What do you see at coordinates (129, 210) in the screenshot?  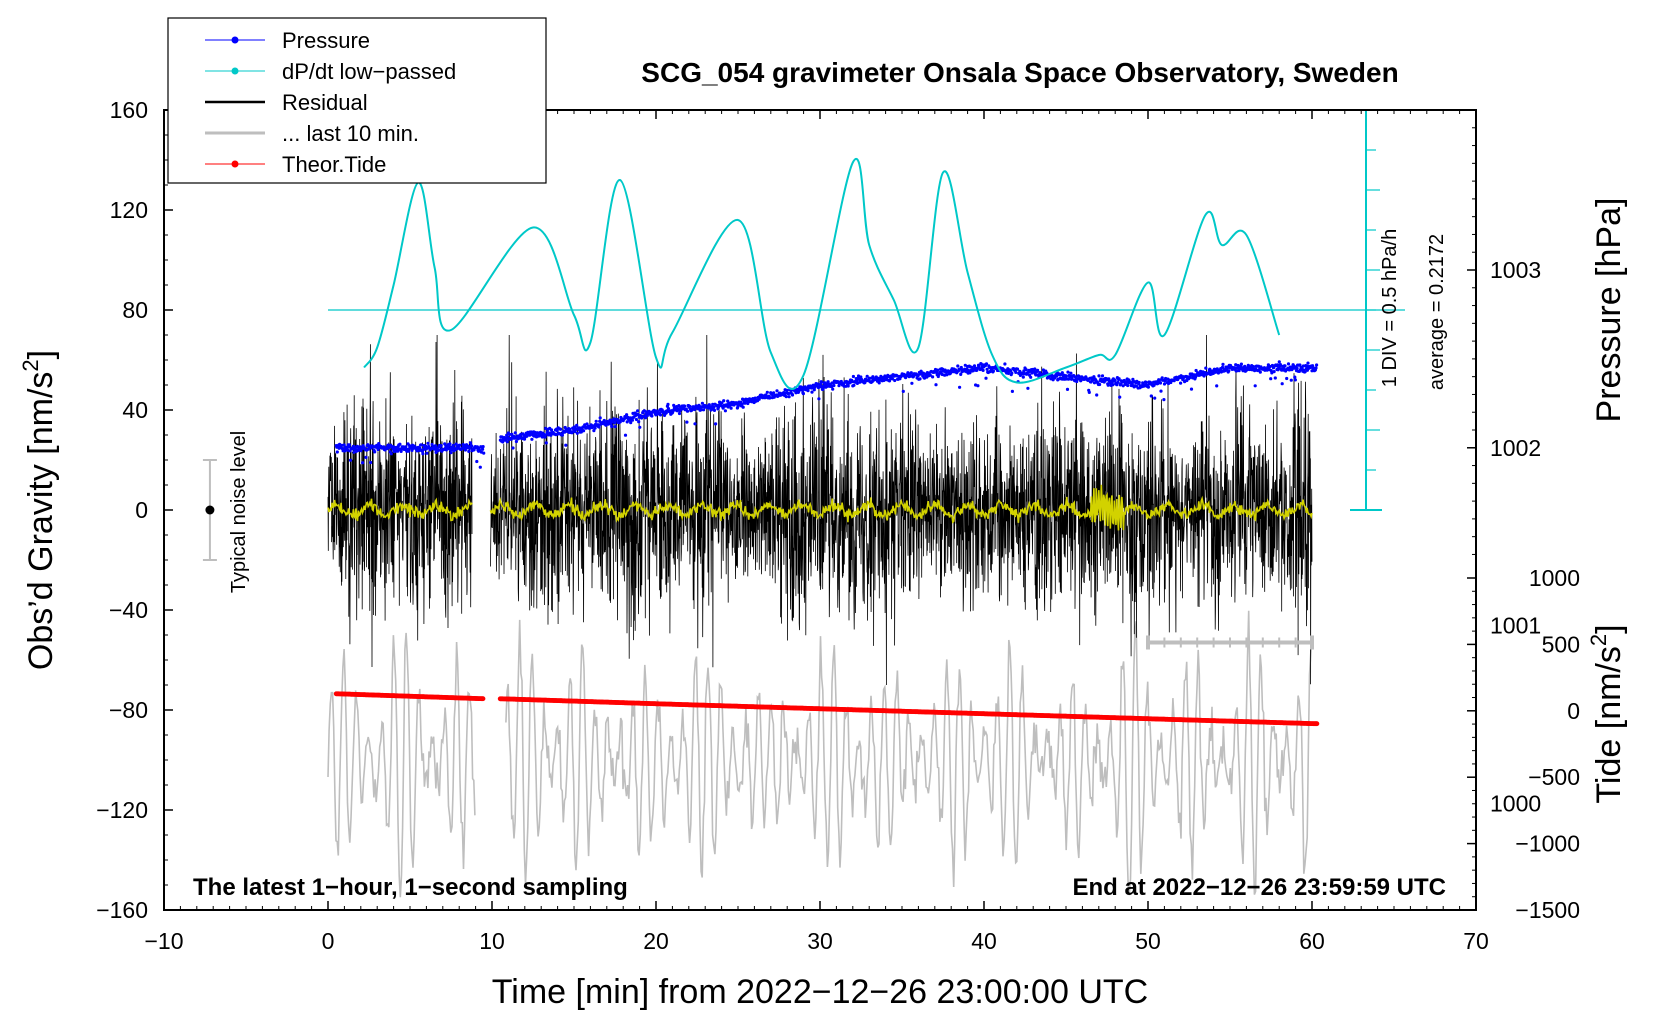 I see `y-tick-label: 120` at bounding box center [129, 210].